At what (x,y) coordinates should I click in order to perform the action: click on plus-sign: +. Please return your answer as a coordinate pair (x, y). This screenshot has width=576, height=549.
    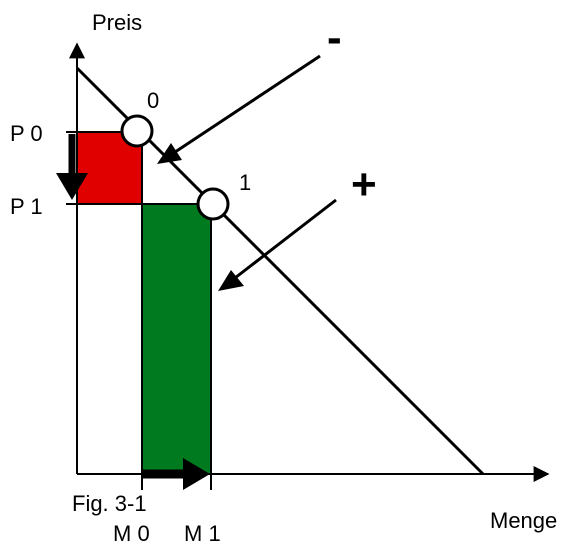
    Looking at the image, I should click on (364, 184).